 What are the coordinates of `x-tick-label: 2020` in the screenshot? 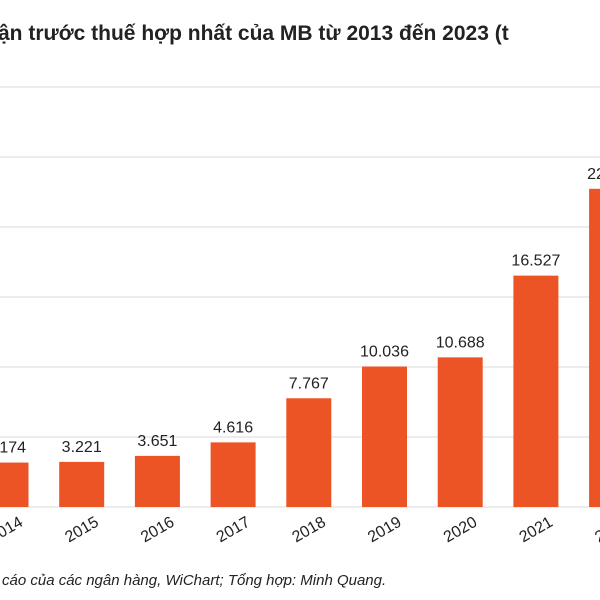 It's located at (460, 530).